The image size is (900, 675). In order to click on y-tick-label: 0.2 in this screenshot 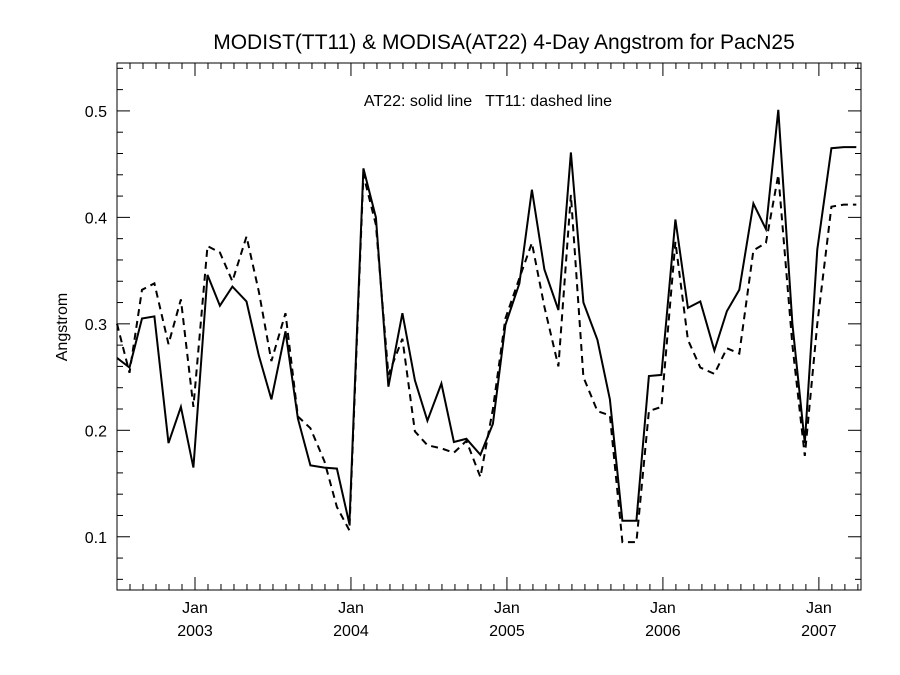, I will do `click(96, 431)`.